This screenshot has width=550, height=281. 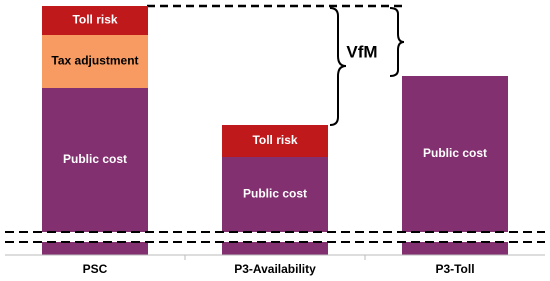 I want to click on segment-label: Tax adjustment, so click(x=94, y=61).